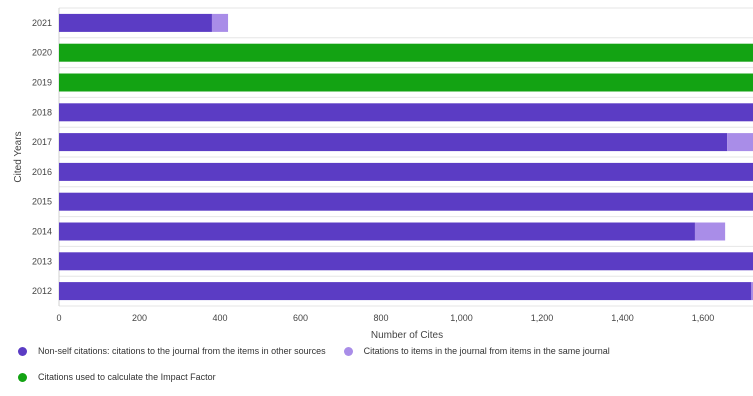 The image size is (753, 396). Describe the element at coordinates (42, 112) in the screenshot. I see `y-tick-label: 2018` at that location.